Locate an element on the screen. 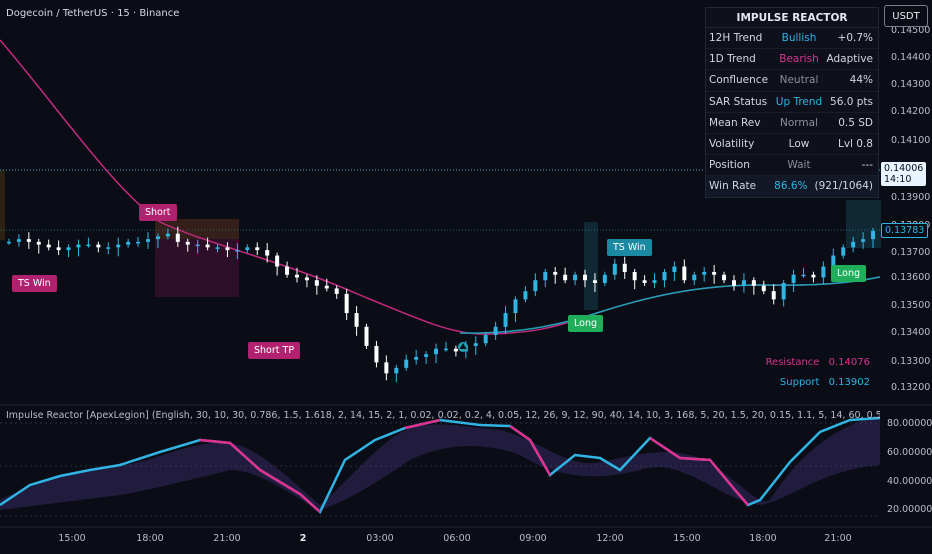 This screenshot has width=932, height=554. panel-row: 12H Trend Bullish +0.7% is located at coordinates (792, 39).